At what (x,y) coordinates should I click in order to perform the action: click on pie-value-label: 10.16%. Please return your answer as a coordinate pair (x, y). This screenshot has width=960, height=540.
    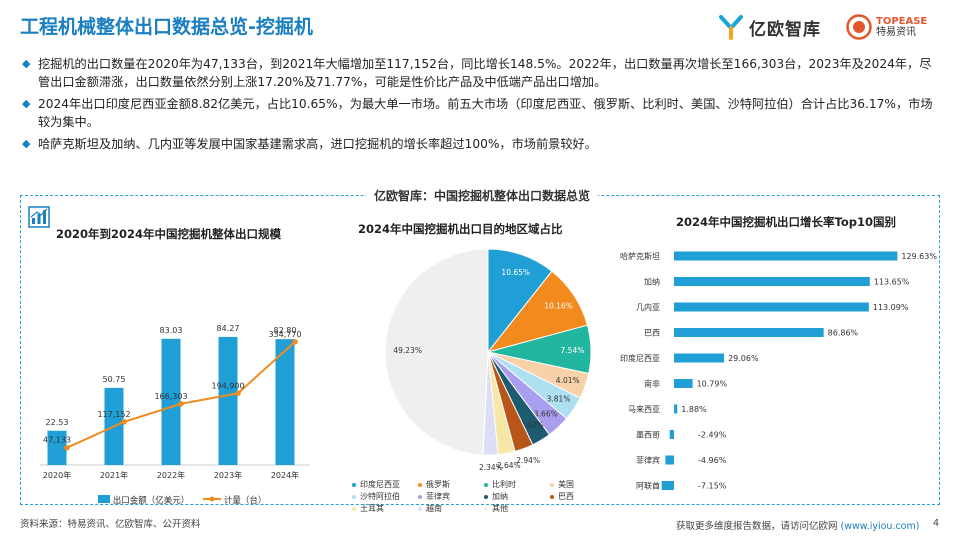
    Looking at the image, I should click on (558, 306).